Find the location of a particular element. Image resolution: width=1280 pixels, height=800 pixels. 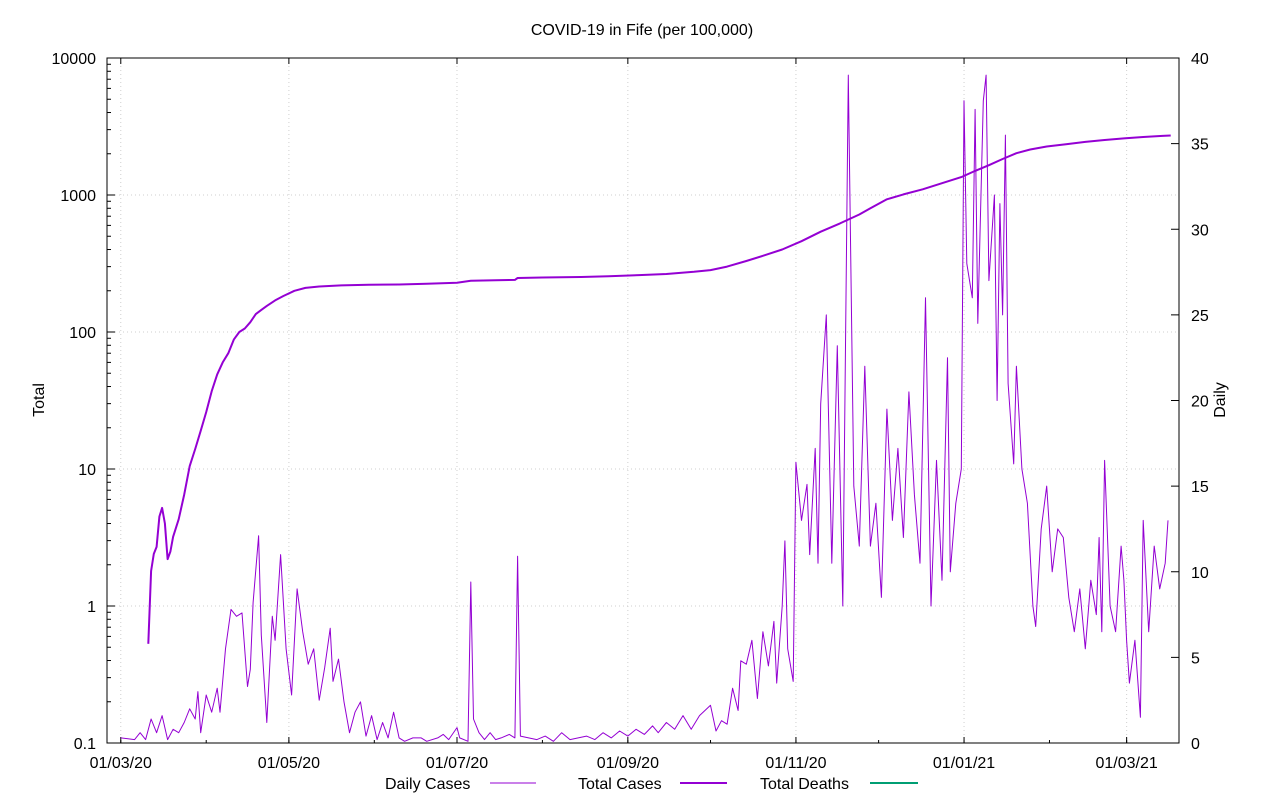

chart-title: COVID-19 in Fife (per 100,000) is located at coordinates (642, 30).